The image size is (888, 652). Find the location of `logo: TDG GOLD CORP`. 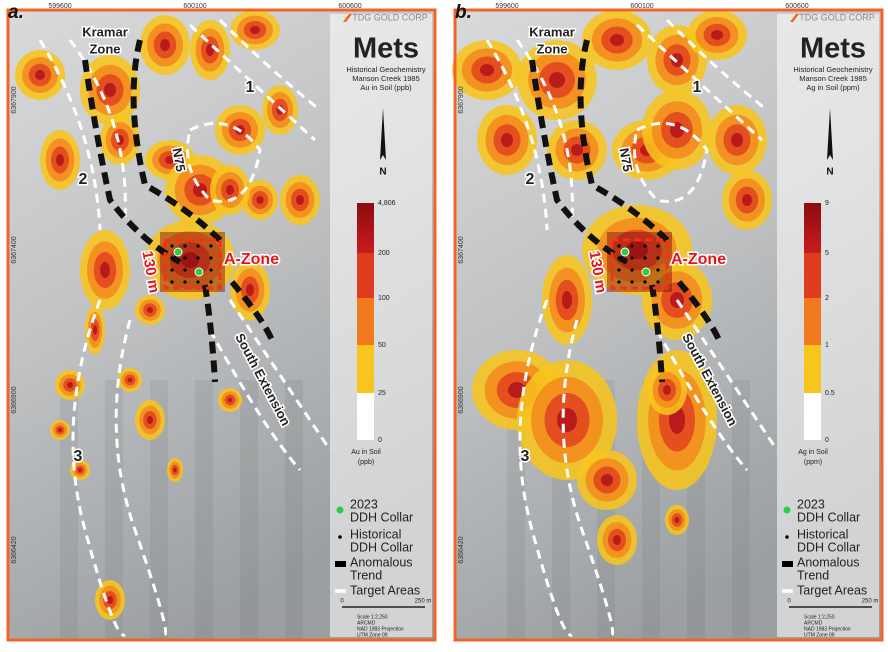

logo: TDG GOLD CORP is located at coordinates (390, 17).